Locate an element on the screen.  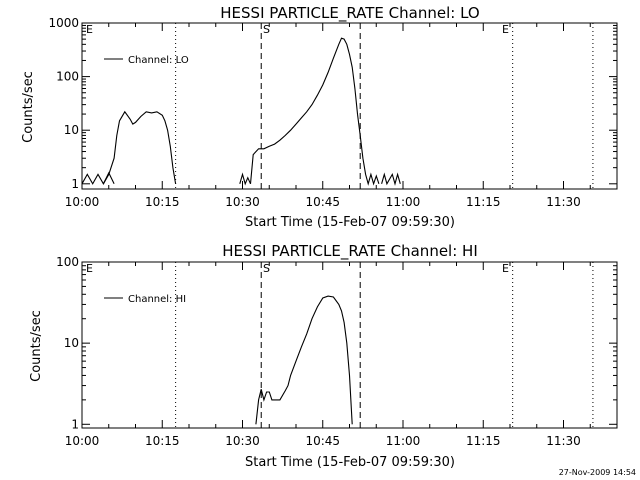
x-tick-label-hi-1: 10:15 is located at coordinates (162, 441).